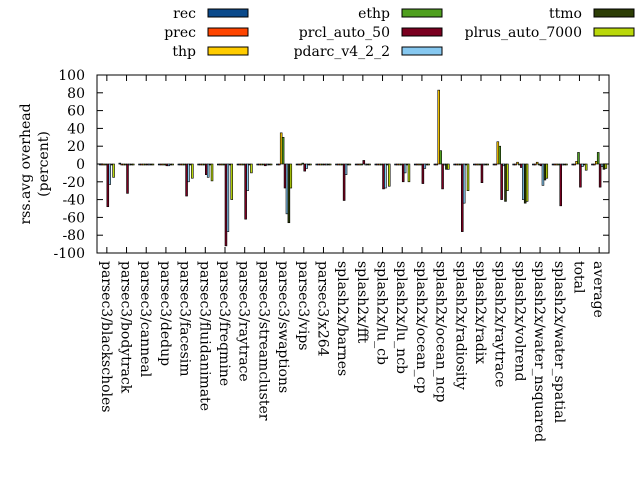 The height and width of the screenshot is (485, 640). Describe the element at coordinates (165, 313) in the screenshot. I see `x-tick-label: parsec3/dedup` at that location.